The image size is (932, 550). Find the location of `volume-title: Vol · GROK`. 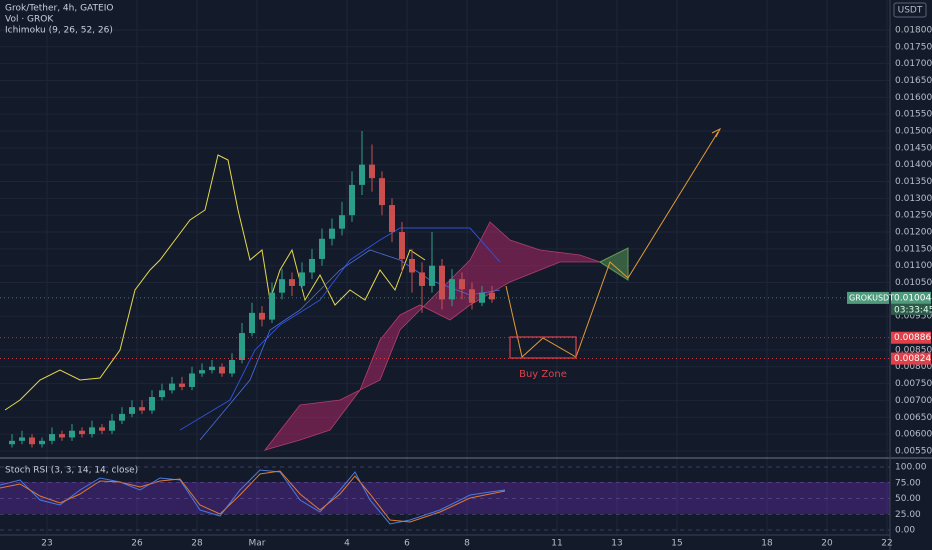

volume-title: Vol · GROK is located at coordinates (29, 20).